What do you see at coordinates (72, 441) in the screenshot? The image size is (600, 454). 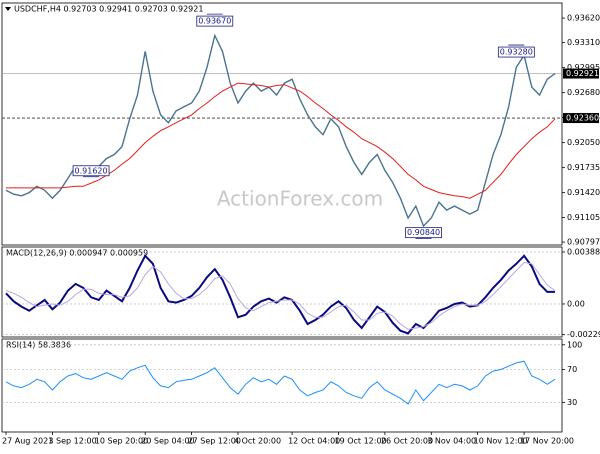 I see `x-tick-label: 3 Sep 12:00` at bounding box center [72, 441].